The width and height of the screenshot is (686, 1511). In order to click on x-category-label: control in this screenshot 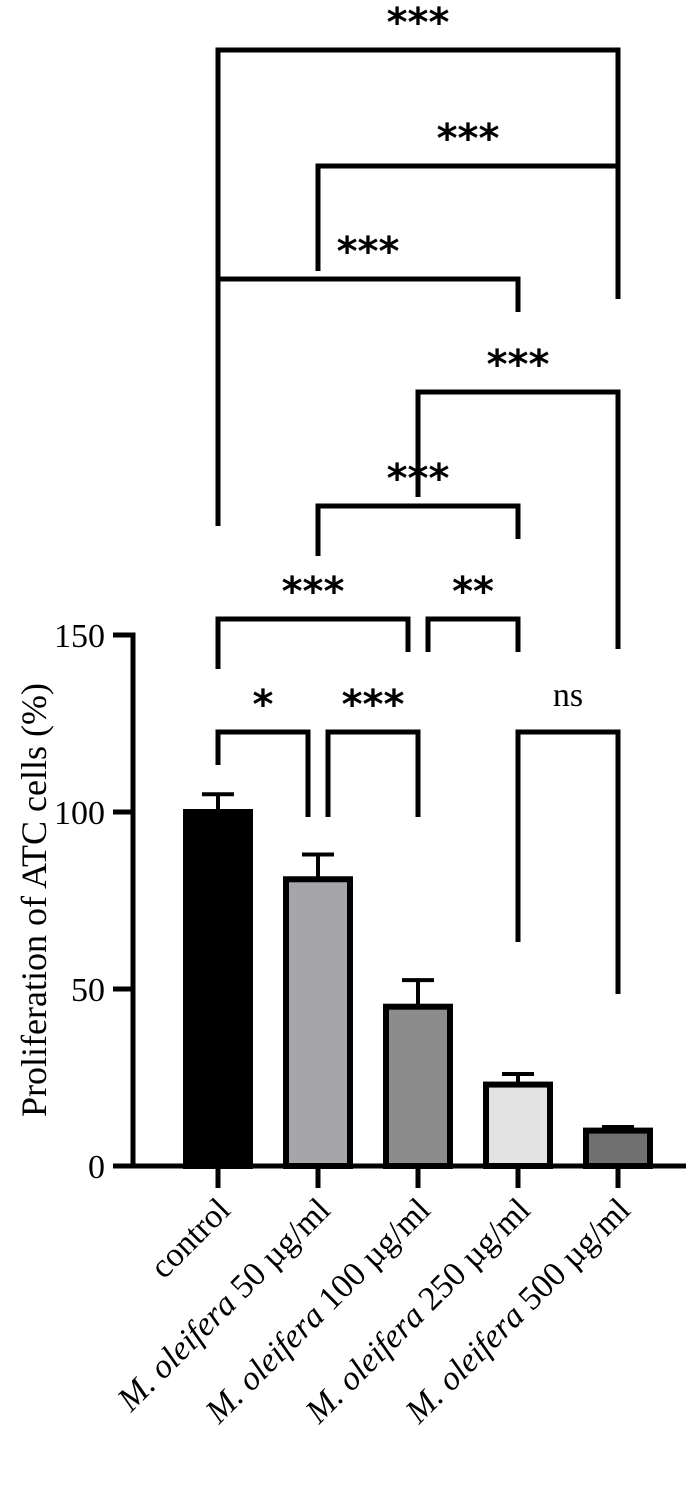, I will do `click(190, 1238)`.